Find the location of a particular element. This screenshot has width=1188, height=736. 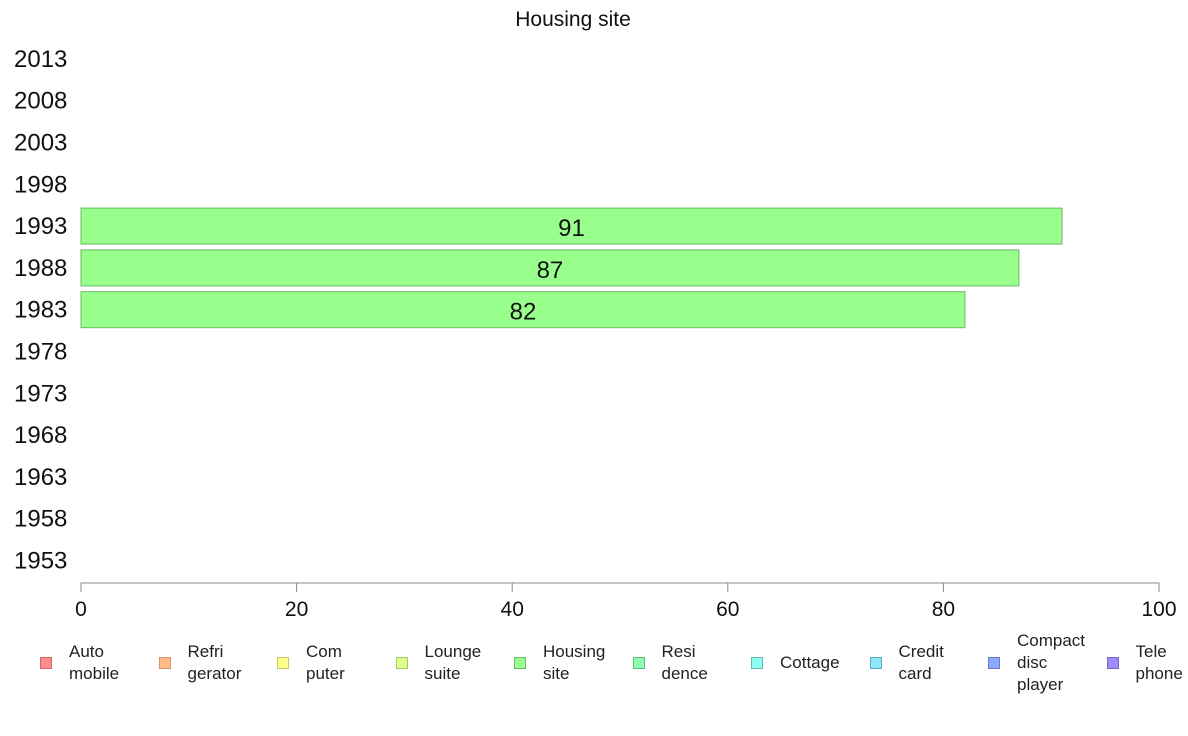

legend-item: Tele phone is located at coordinates (1147, 665).